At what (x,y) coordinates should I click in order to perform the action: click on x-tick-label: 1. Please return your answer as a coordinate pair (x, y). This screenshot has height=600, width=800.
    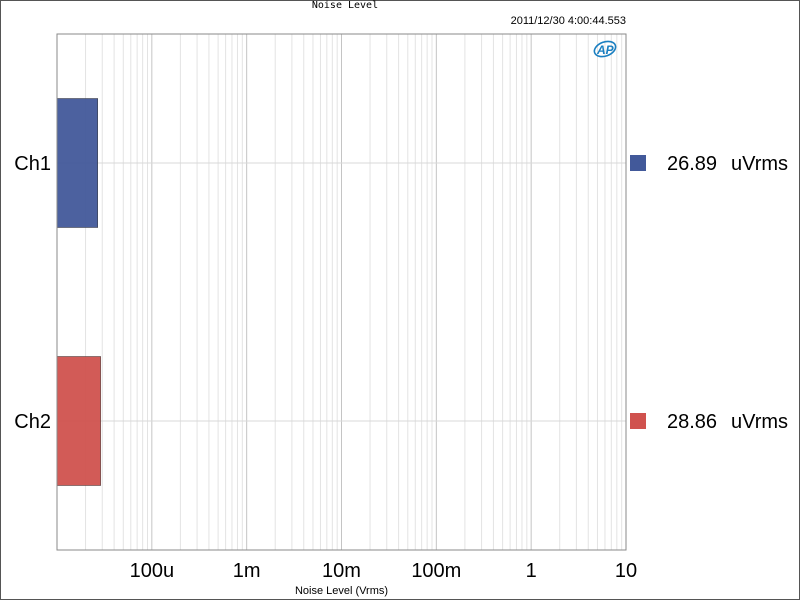
    Looking at the image, I should click on (531, 571).